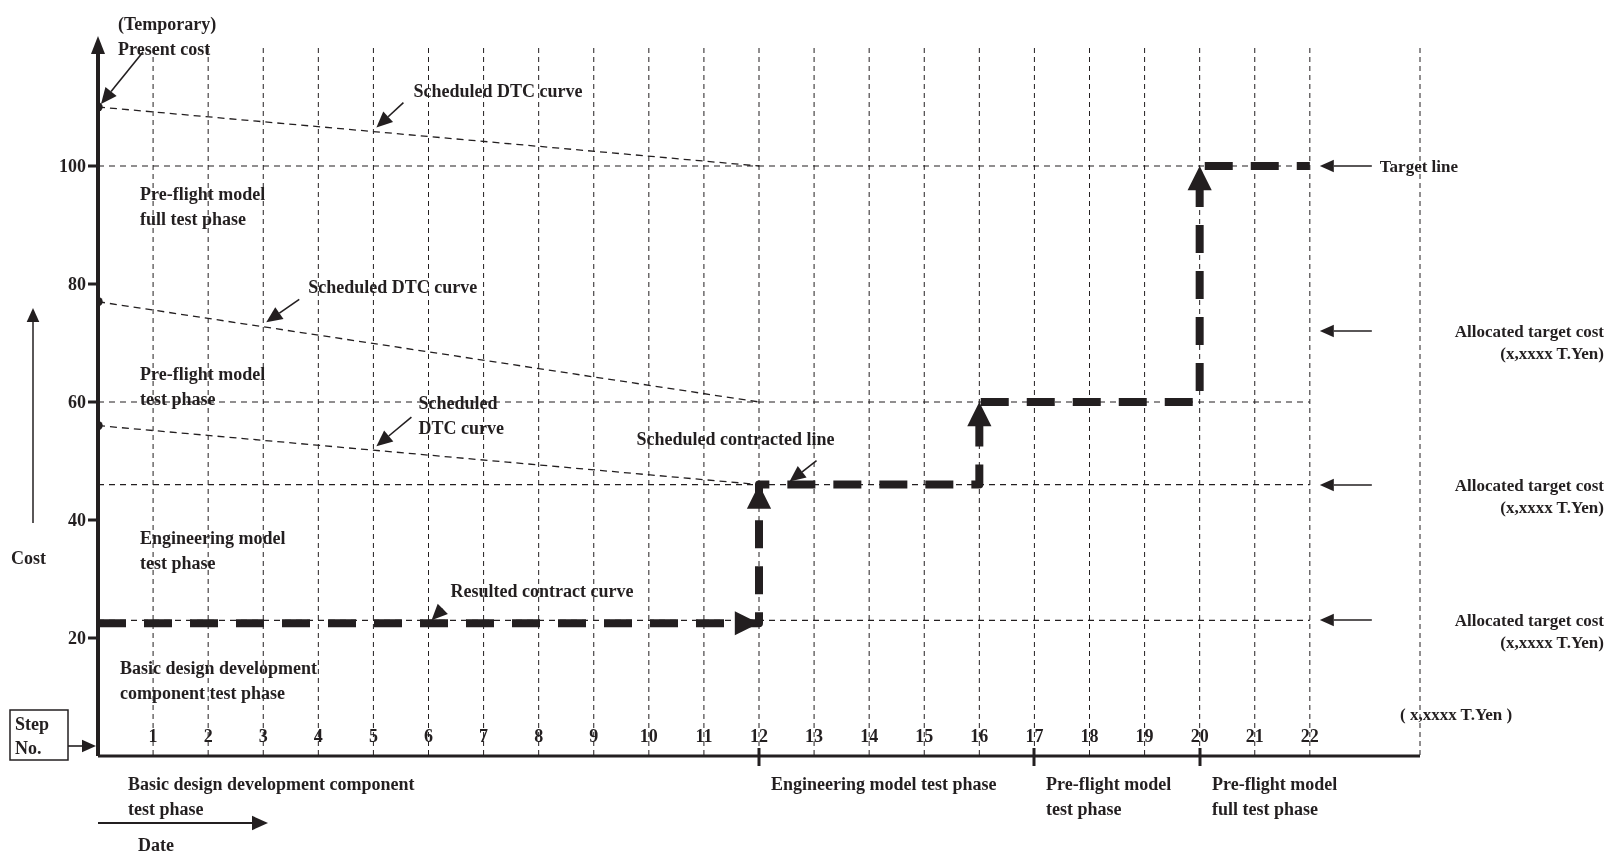 Image resolution: width=1617 pixels, height=864 pixels. I want to click on x-tick-label: 9, so click(594, 736).